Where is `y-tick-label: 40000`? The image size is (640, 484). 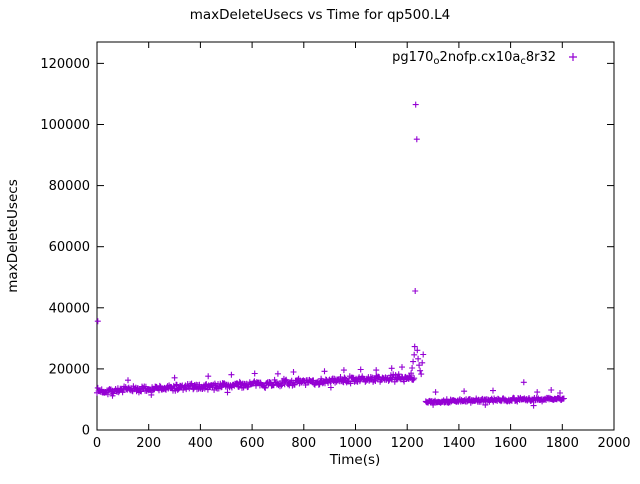 y-tick-label: 40000 is located at coordinates (69, 308).